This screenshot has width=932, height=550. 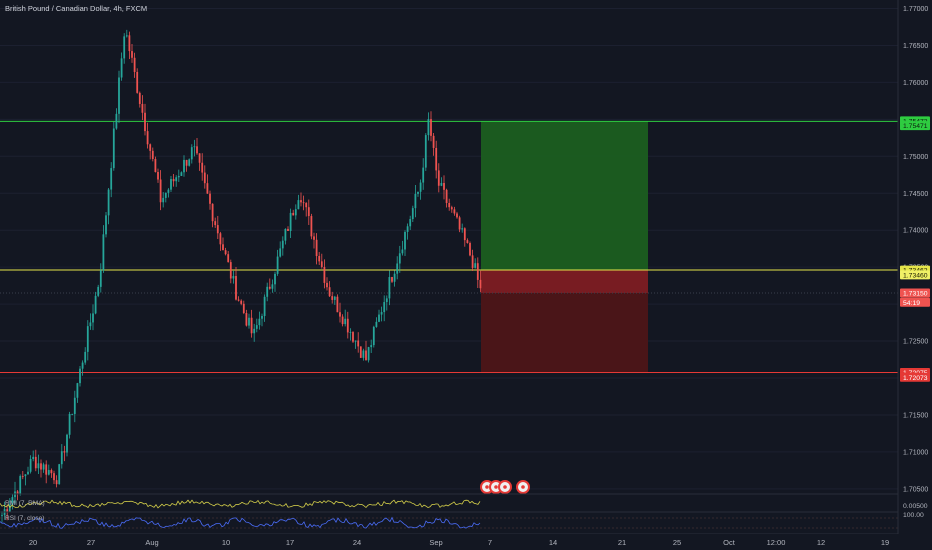 I want to click on rsi-indicator-label: RSI (7, close), so click(x=25, y=518).